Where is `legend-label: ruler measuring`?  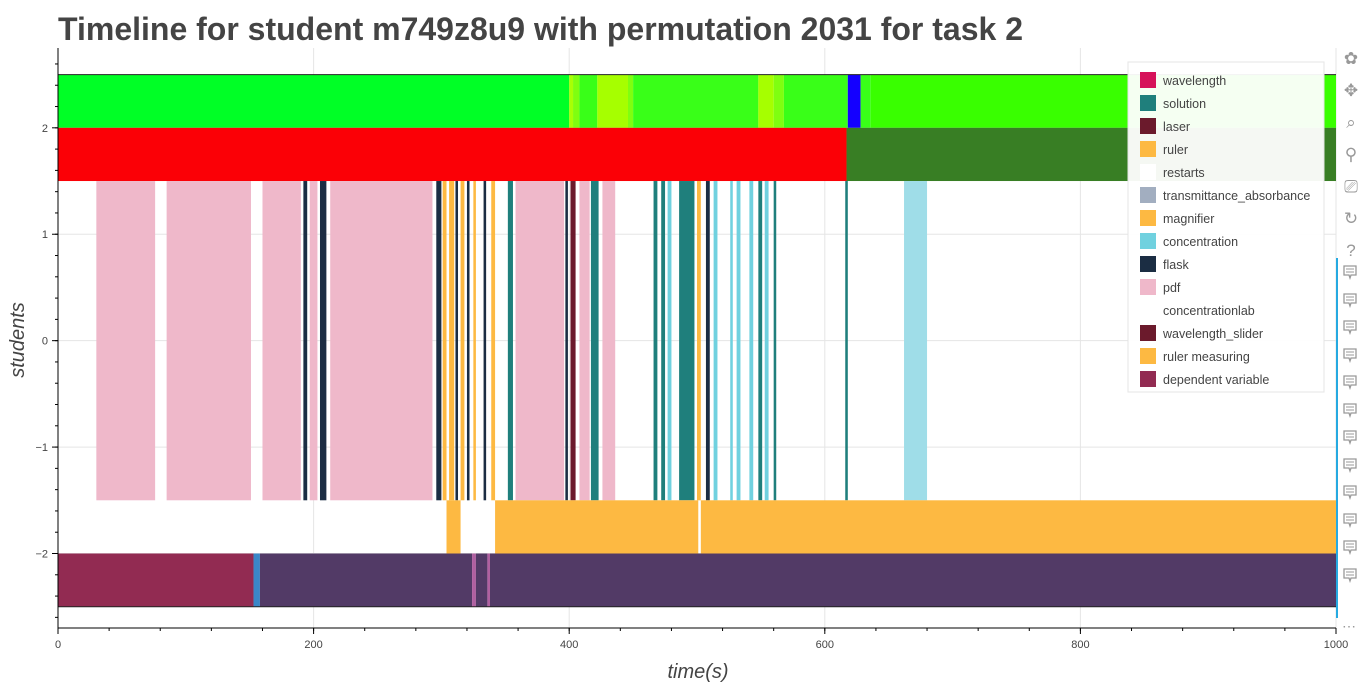 legend-label: ruler measuring is located at coordinates (1206, 357).